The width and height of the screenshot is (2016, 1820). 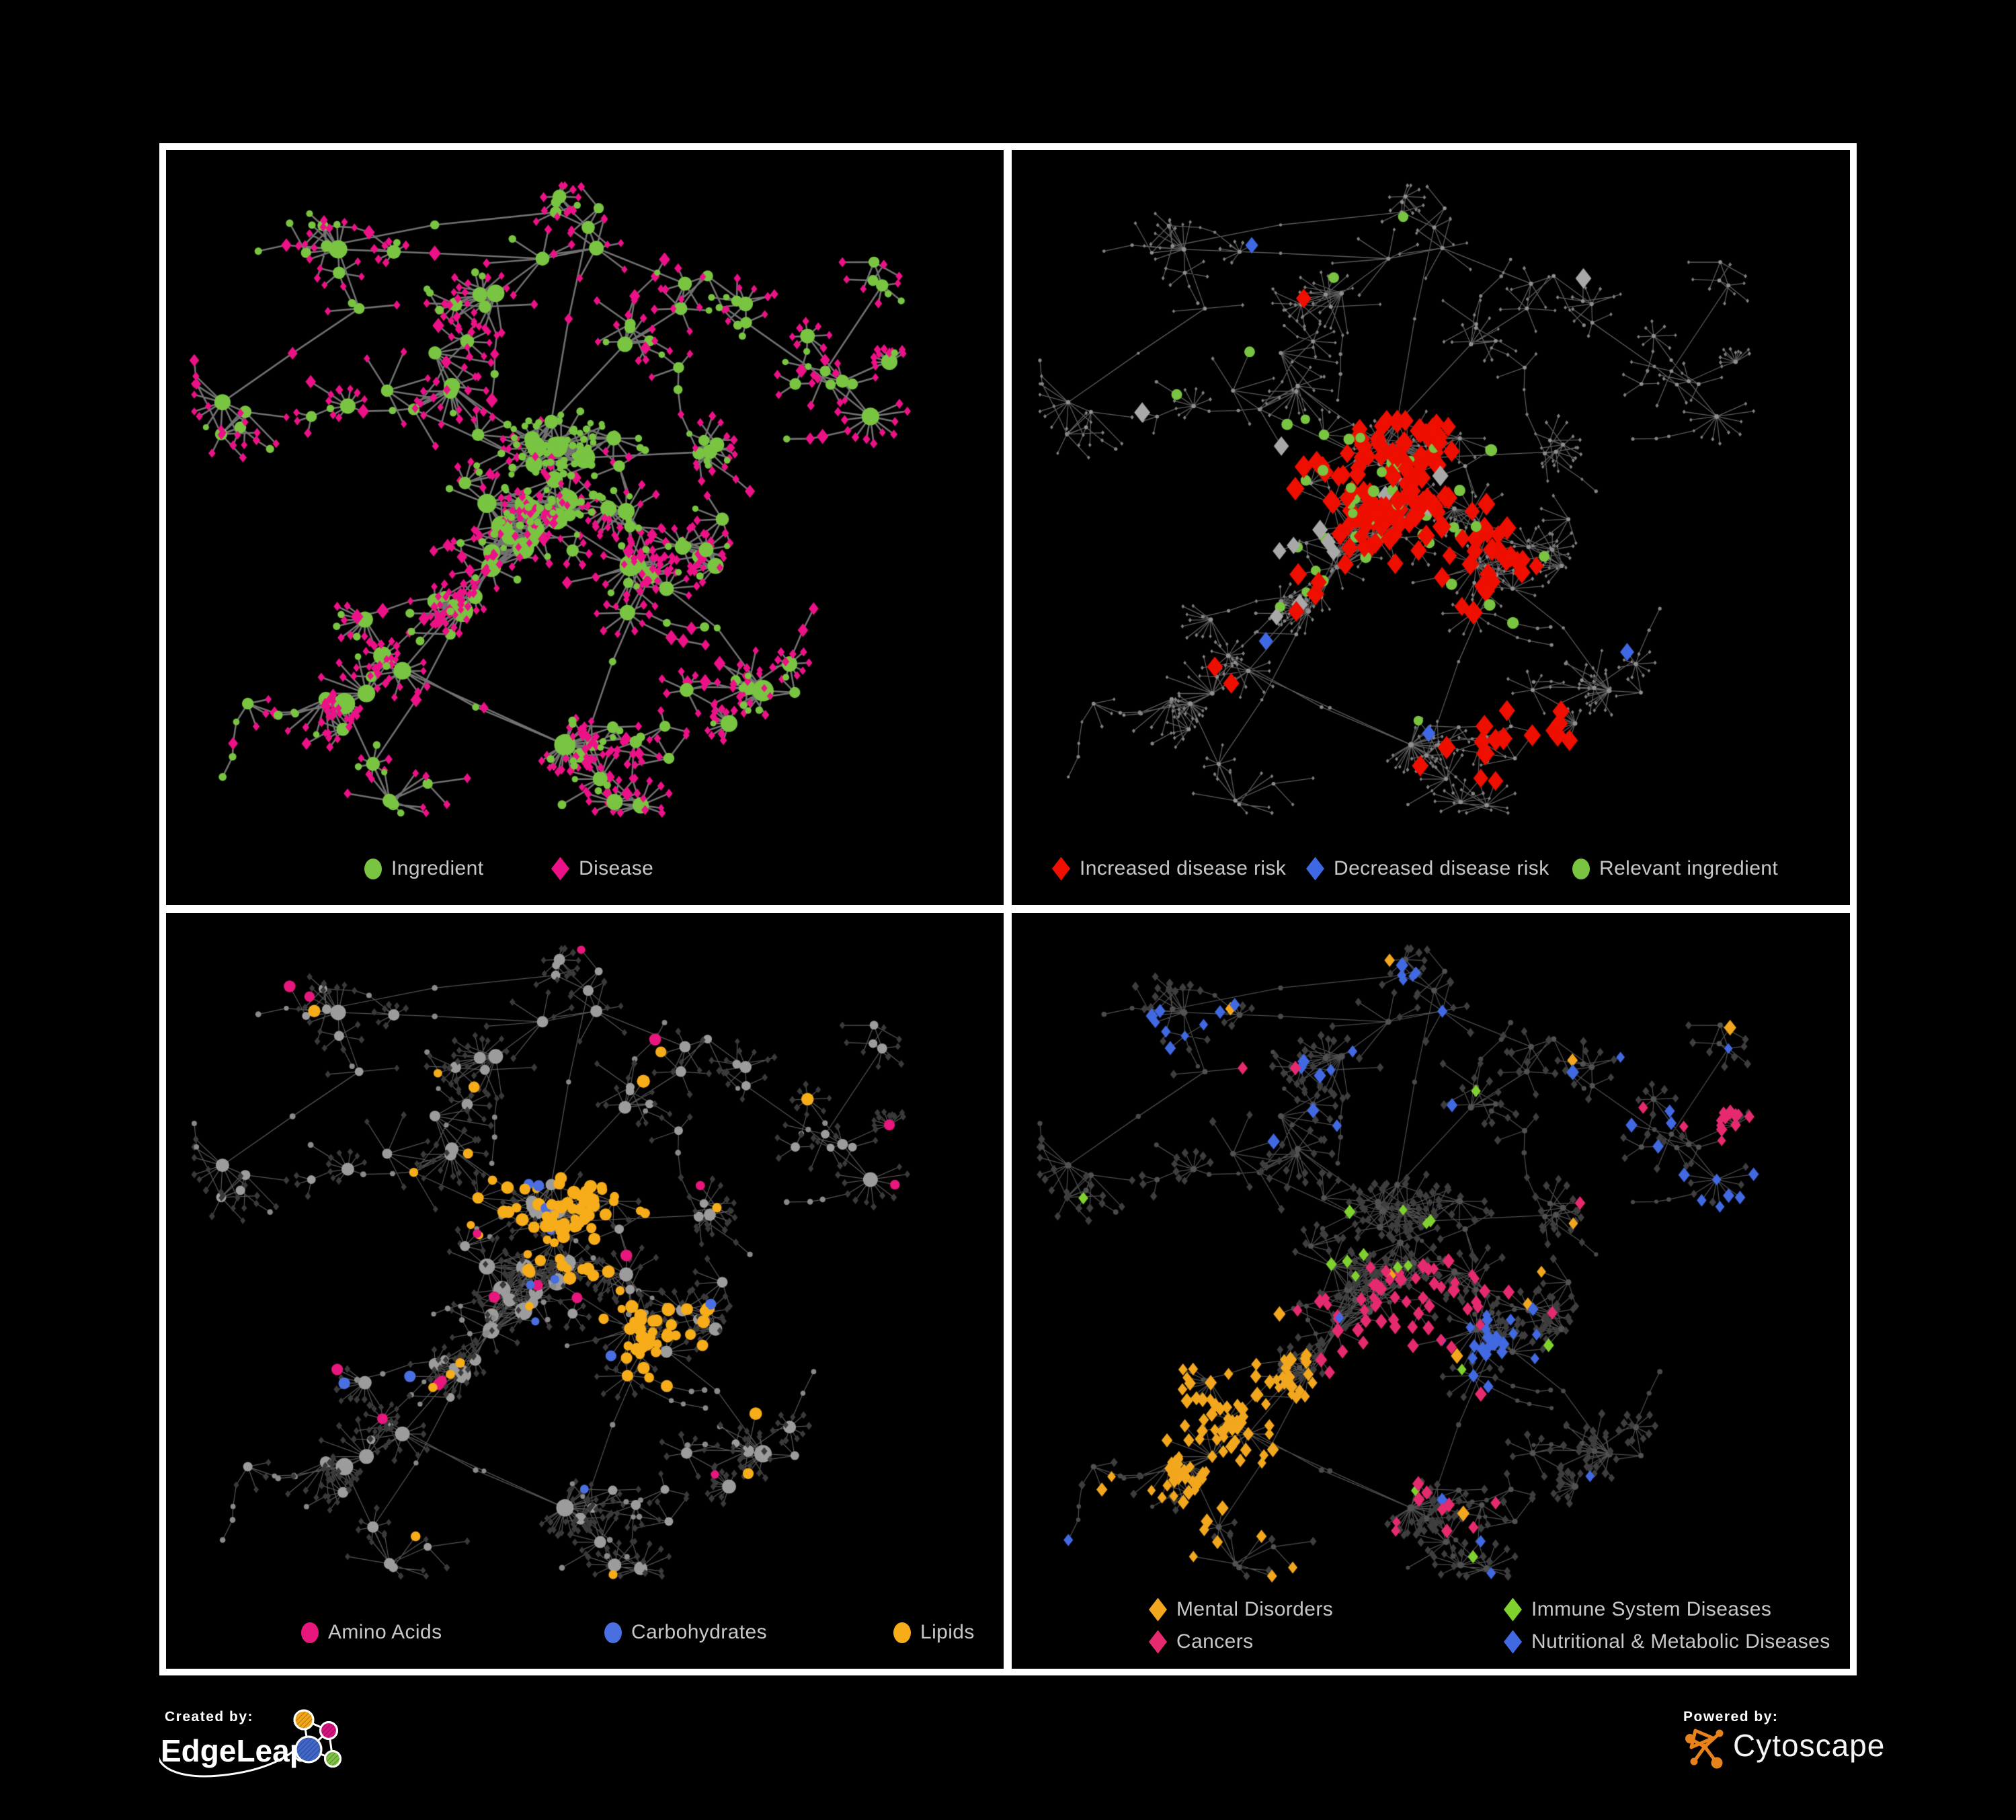 I want to click on legend-item-decreased-disease-risk: Decreased disease risk, so click(x=1427, y=869).